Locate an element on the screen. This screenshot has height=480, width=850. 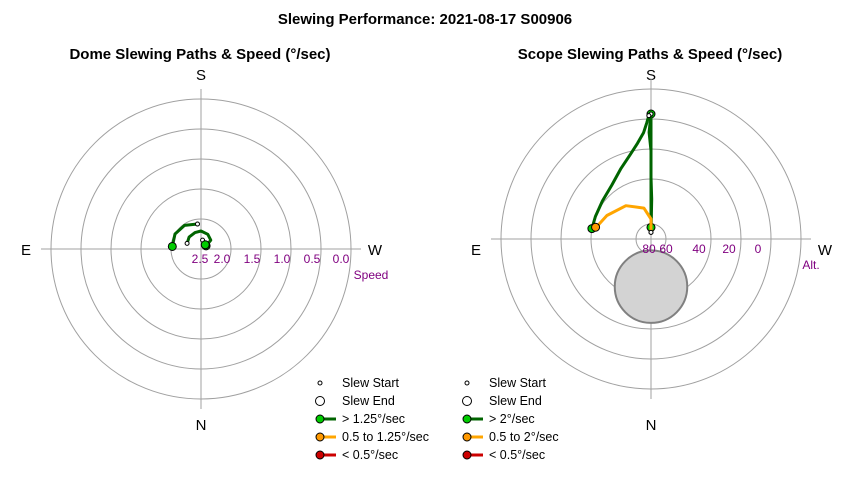
scope-chart-title: Scope Slewing Paths & Speed (°/sec) is located at coordinates (650, 54).